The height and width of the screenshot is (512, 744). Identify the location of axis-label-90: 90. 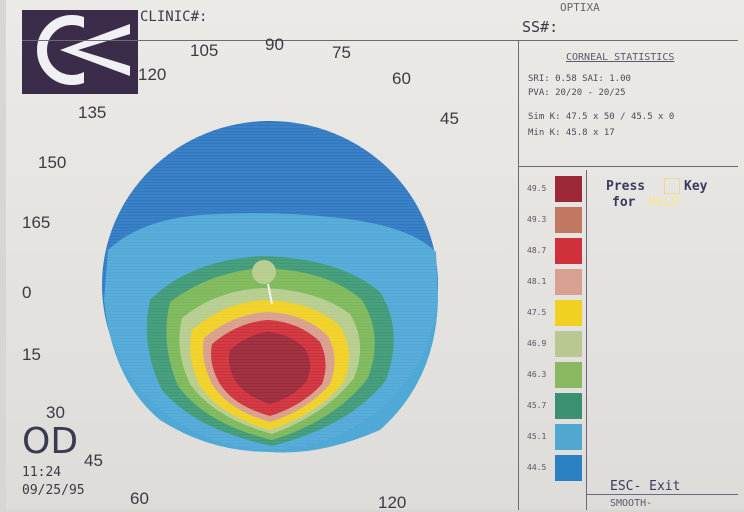
(274, 44).